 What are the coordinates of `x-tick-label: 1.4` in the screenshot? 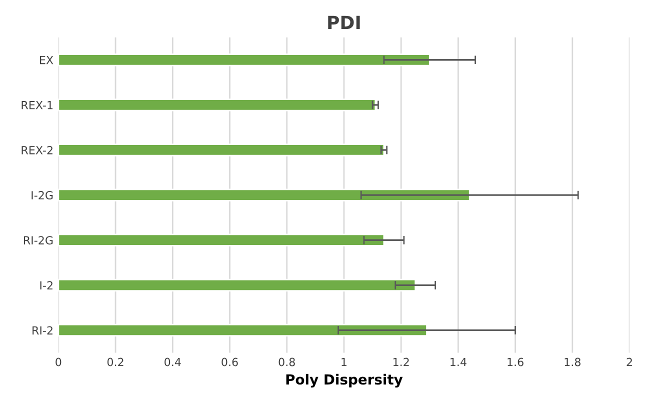 It's located at (458, 362).